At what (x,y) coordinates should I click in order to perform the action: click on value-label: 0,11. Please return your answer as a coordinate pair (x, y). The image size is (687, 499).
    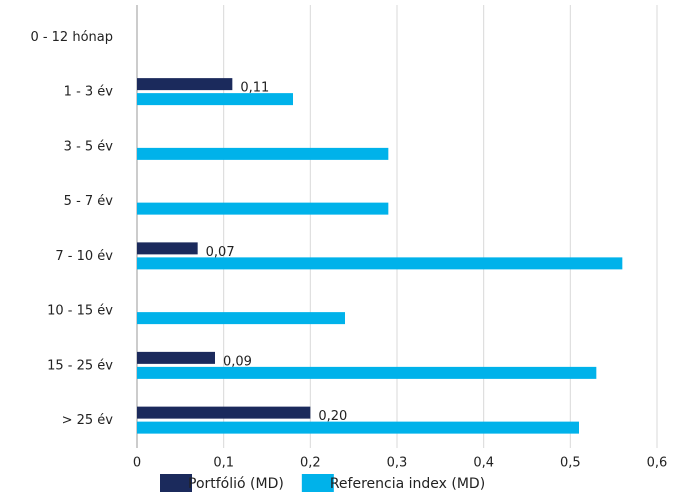
    Looking at the image, I should click on (254, 88).